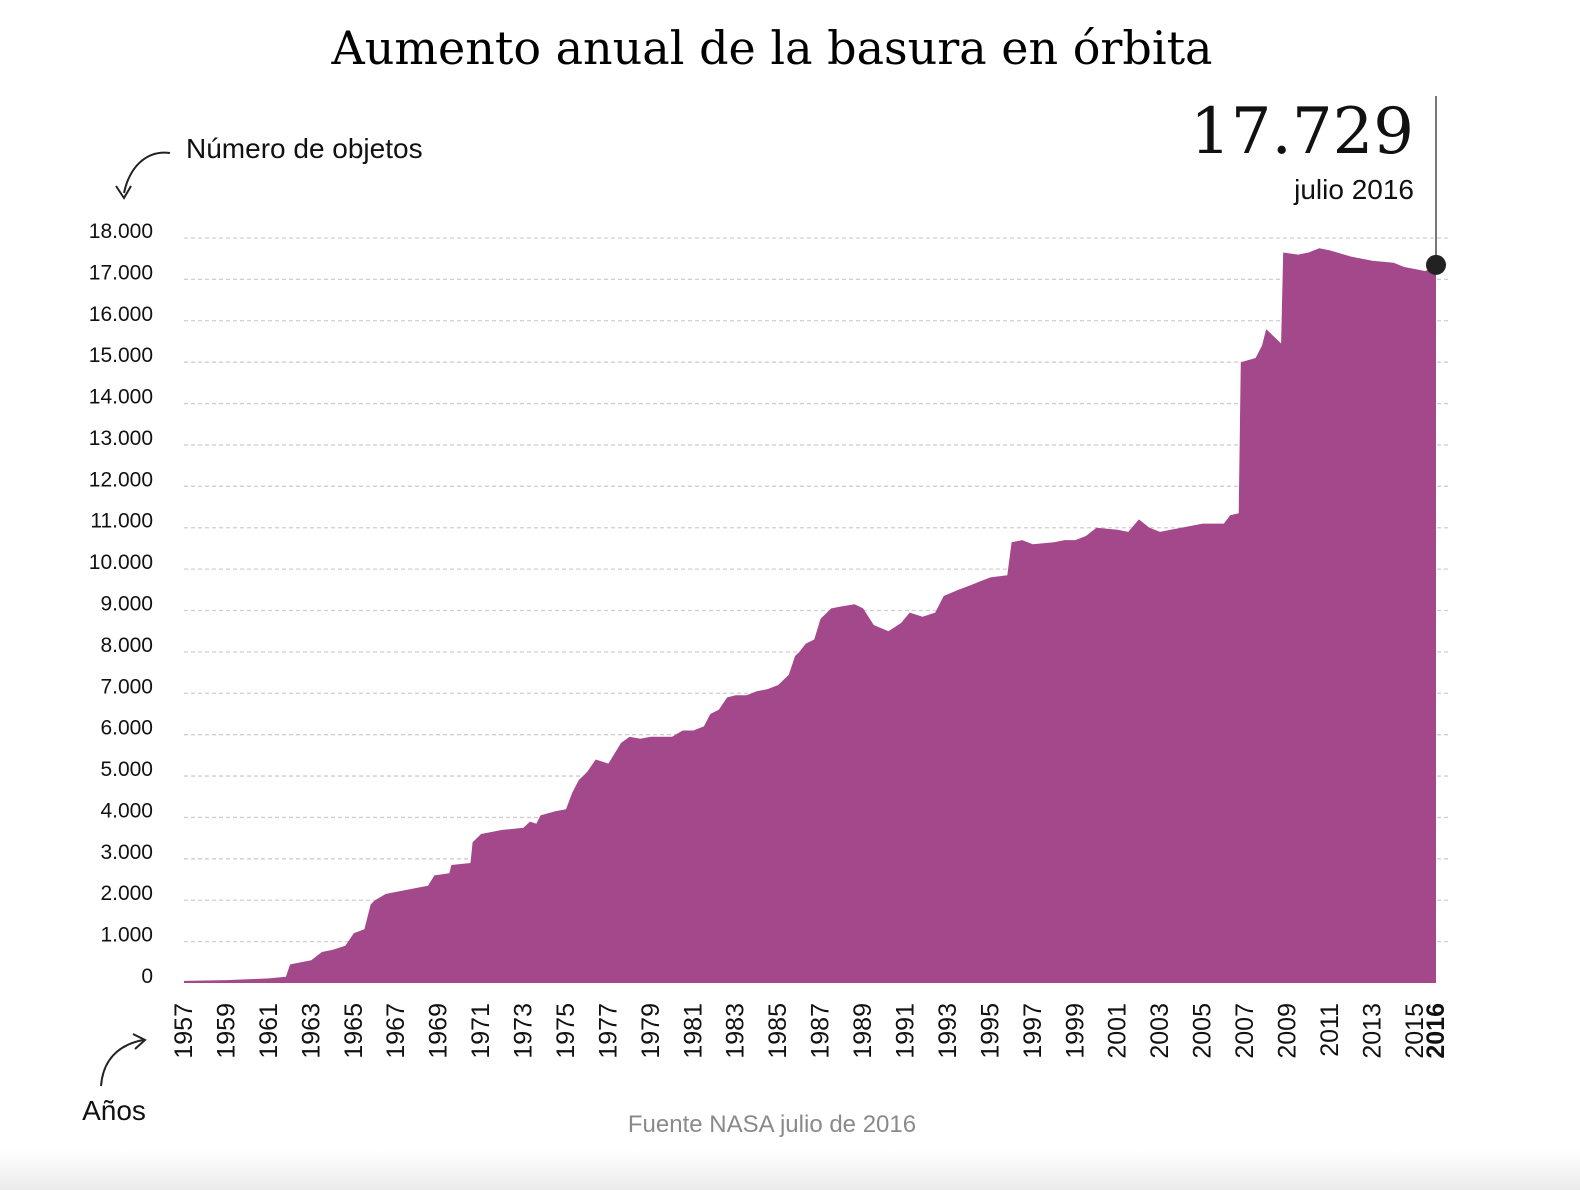 This screenshot has width=1580, height=1190. What do you see at coordinates (693, 1031) in the screenshot?
I see `x-tick-label: 1981` at bounding box center [693, 1031].